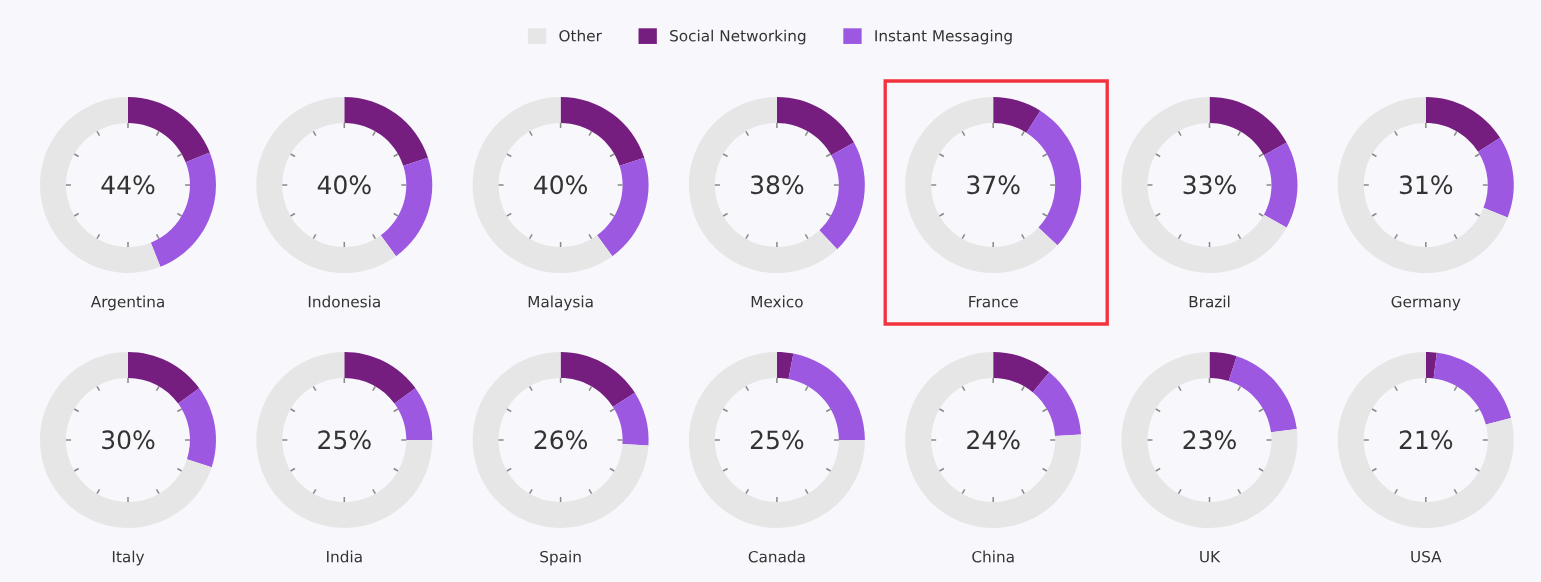  What do you see at coordinates (993, 556) in the screenshot?
I see `text: China` at bounding box center [993, 556].